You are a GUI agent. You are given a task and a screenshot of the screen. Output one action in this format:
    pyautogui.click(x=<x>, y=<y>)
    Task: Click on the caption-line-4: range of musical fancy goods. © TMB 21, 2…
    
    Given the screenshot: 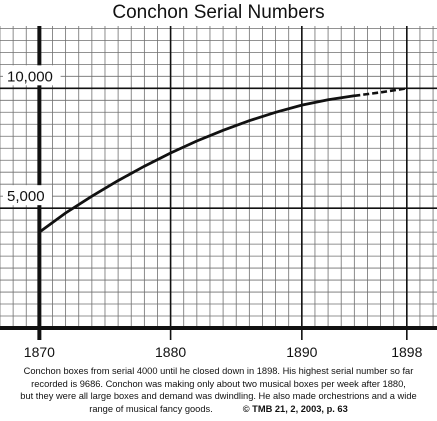 What is the action you would take?
    pyautogui.click(x=218, y=409)
    